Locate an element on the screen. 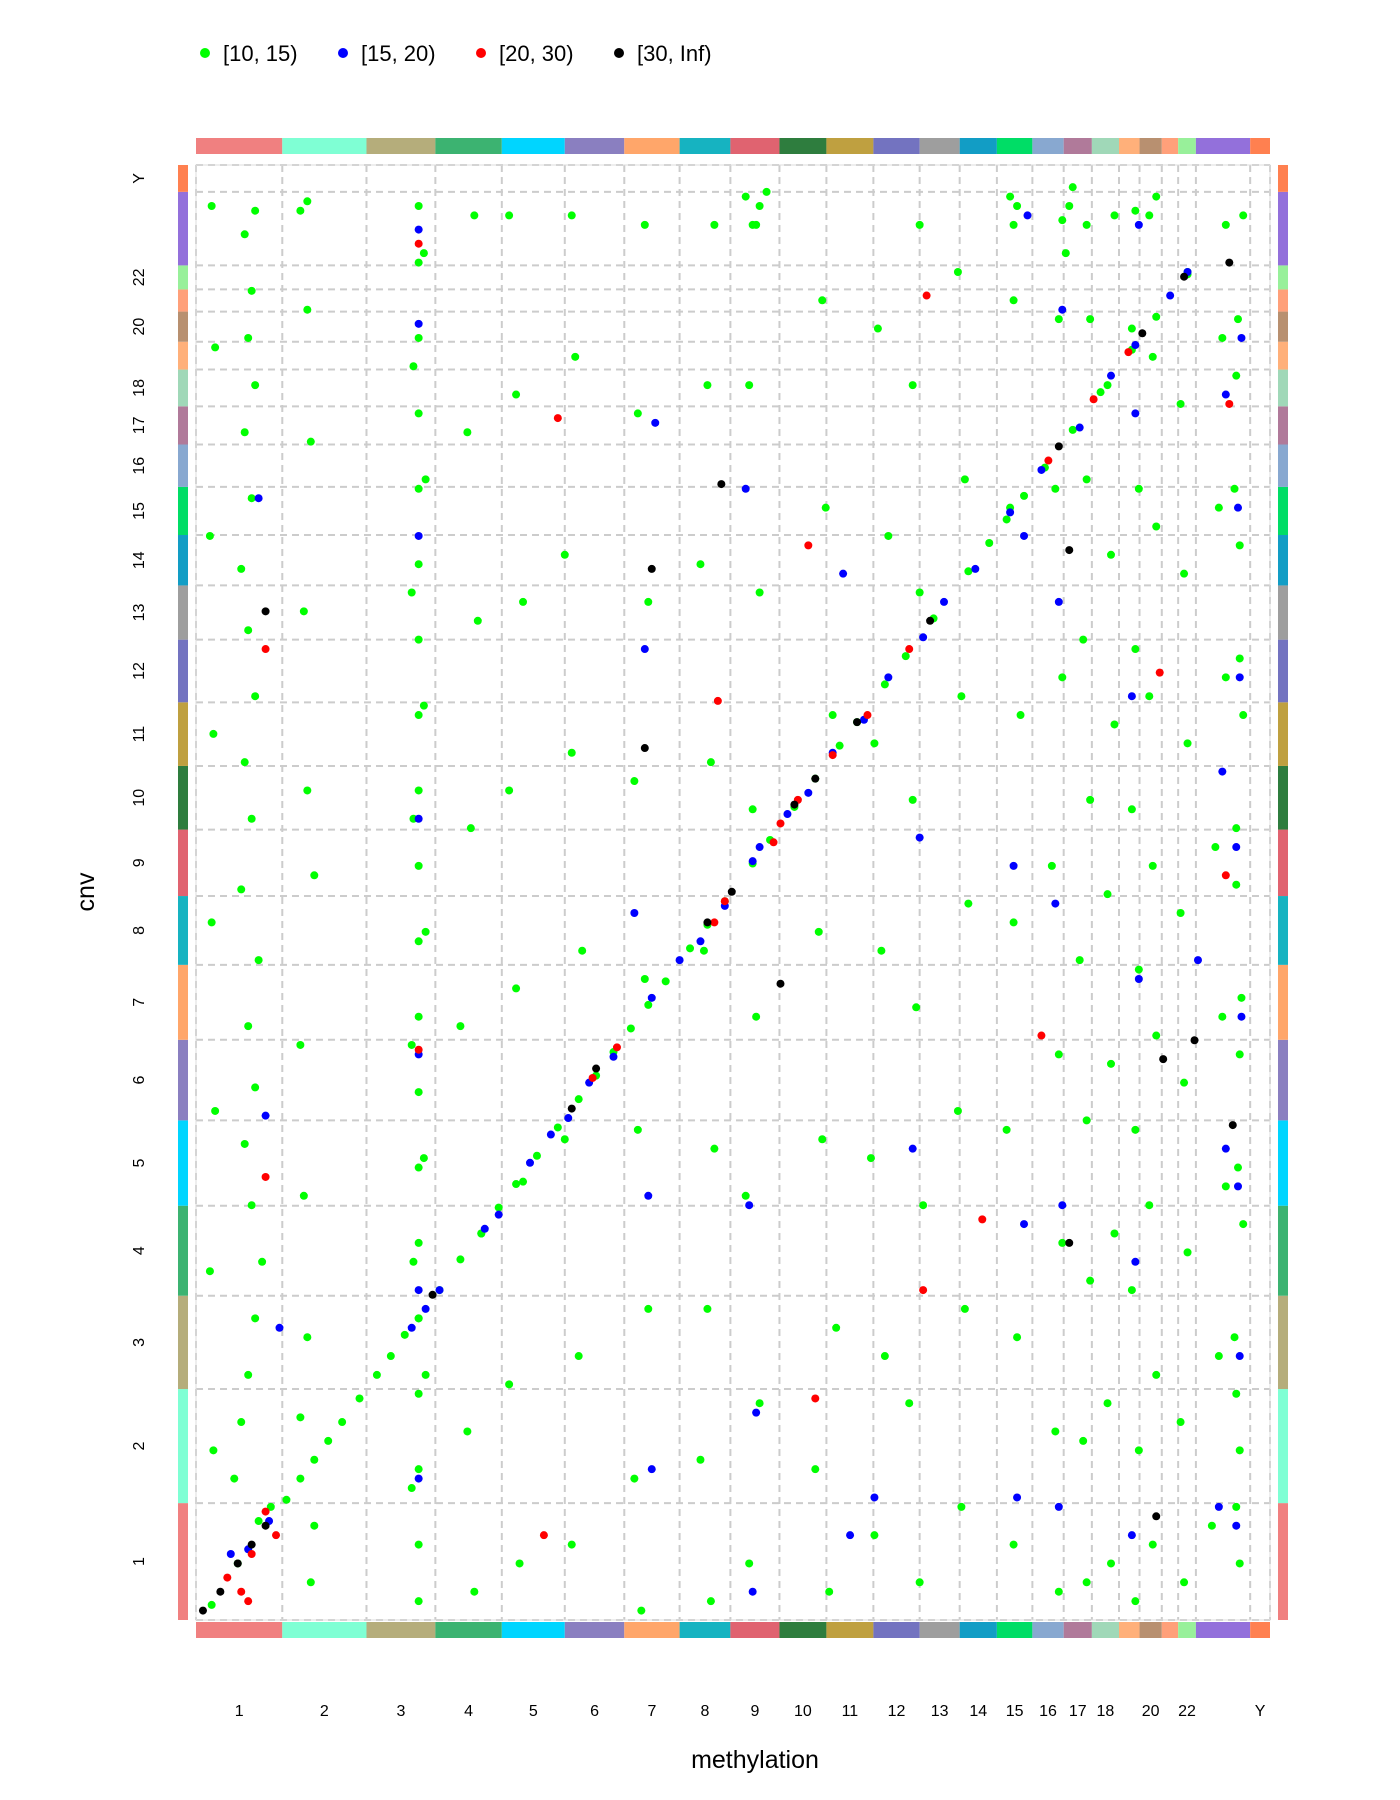 The height and width of the screenshot is (1800, 1400). legend-label-0: [10, 15) is located at coordinates (260, 53).